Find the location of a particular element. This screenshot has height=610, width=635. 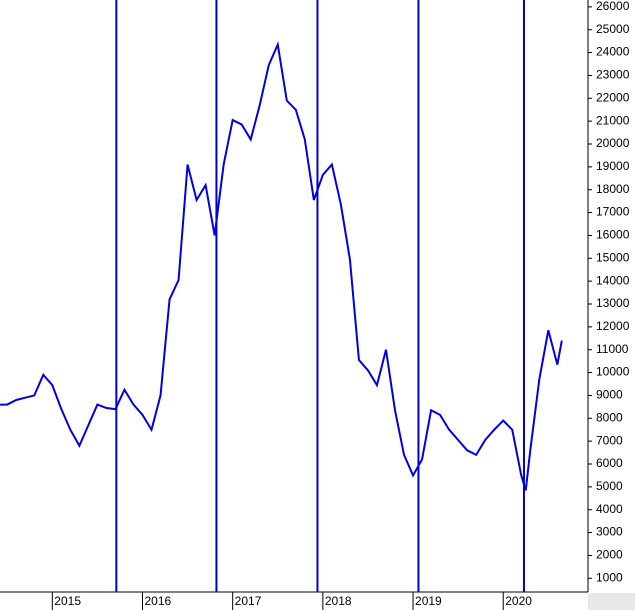

y-tick-label: 4000 is located at coordinates (609, 509).